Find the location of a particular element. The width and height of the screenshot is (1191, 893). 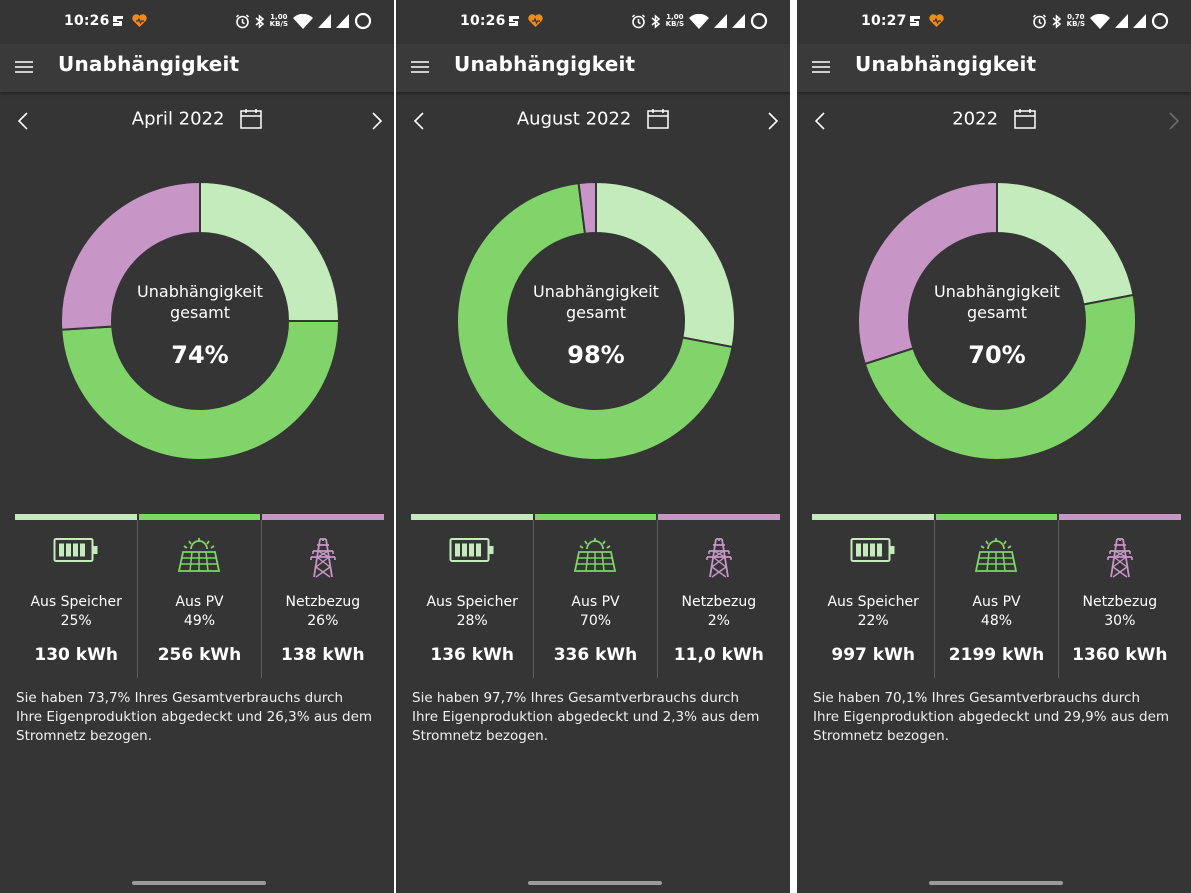

period-selector: 2022 is located at coordinates (994, 119).